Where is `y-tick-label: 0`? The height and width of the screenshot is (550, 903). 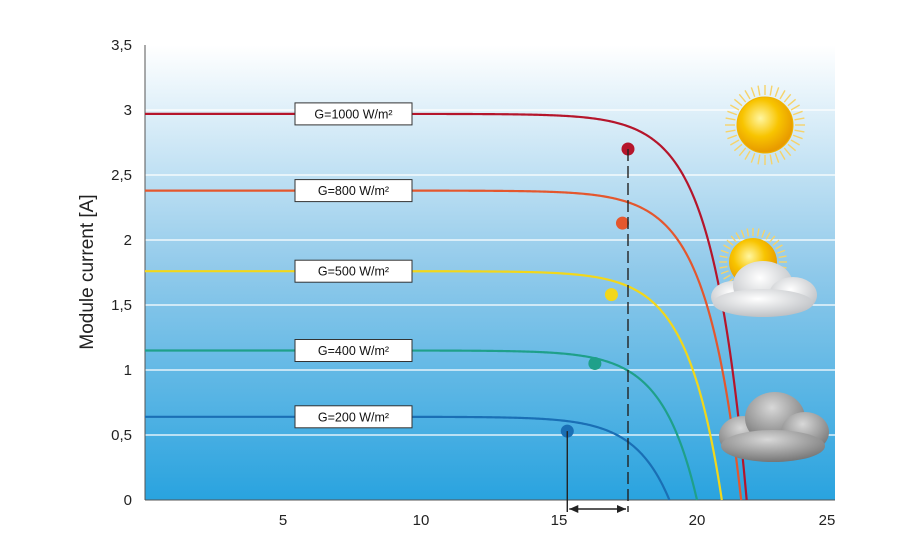 y-tick-label: 0 is located at coordinates (128, 500).